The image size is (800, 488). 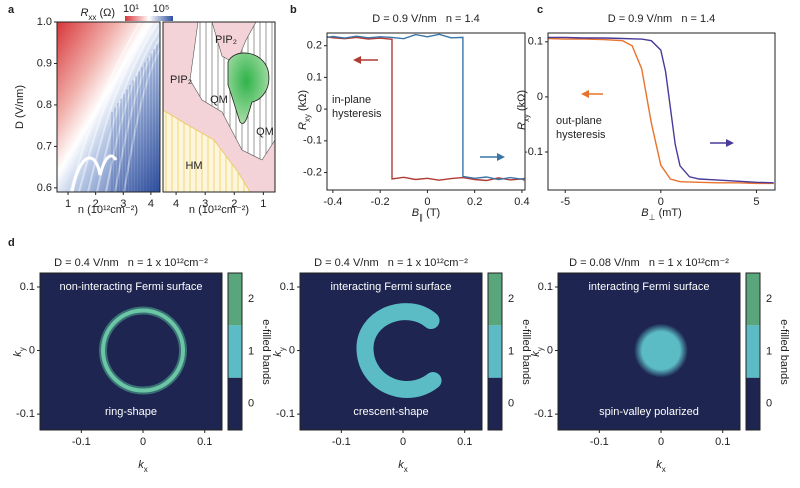 What do you see at coordinates (44, 22) in the screenshot?
I see `y-tick-label: 1.0` at bounding box center [44, 22].